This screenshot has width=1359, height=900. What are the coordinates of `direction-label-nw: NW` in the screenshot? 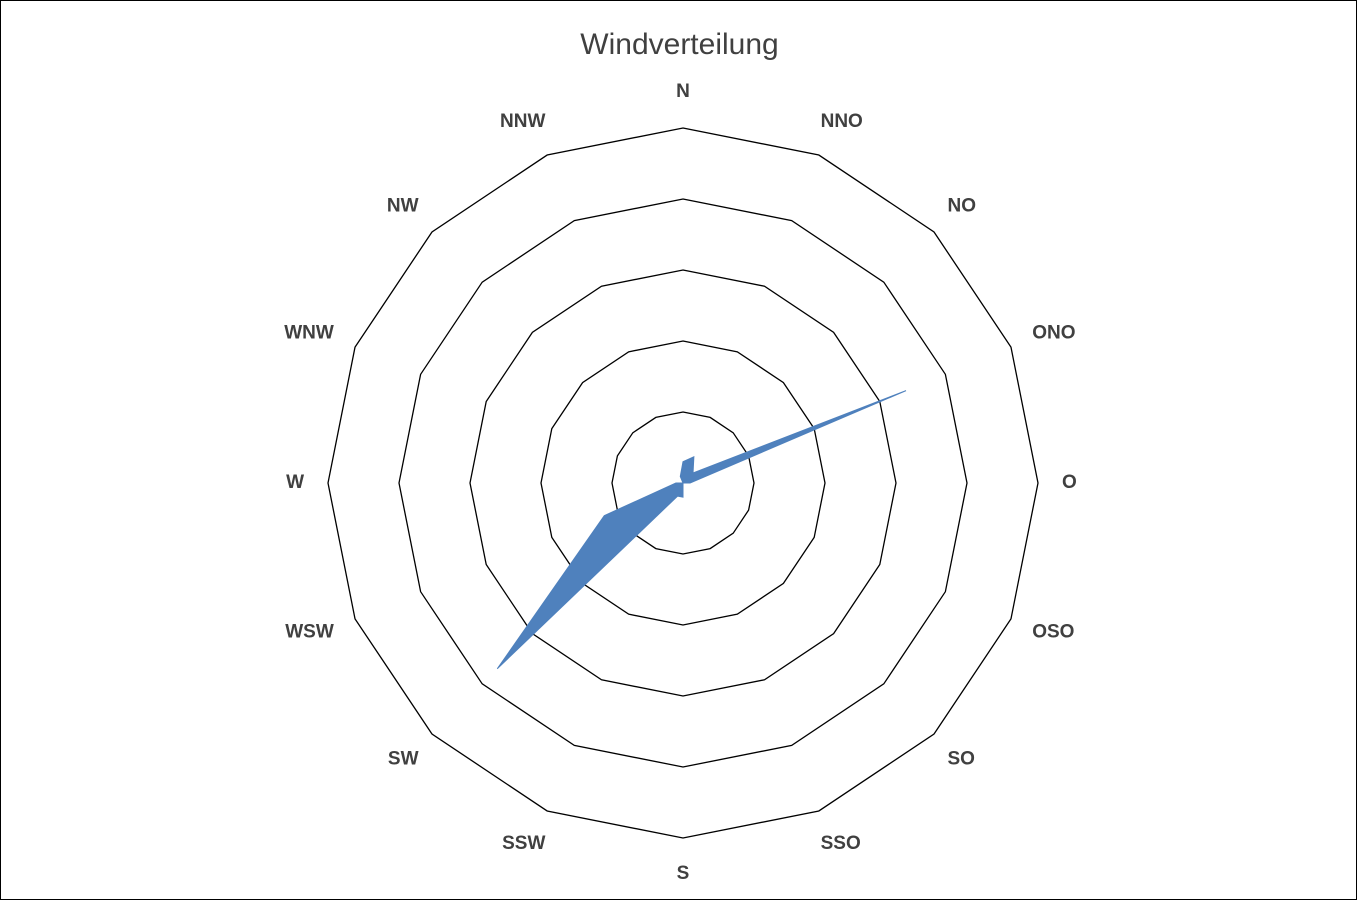 It's located at (403, 206).